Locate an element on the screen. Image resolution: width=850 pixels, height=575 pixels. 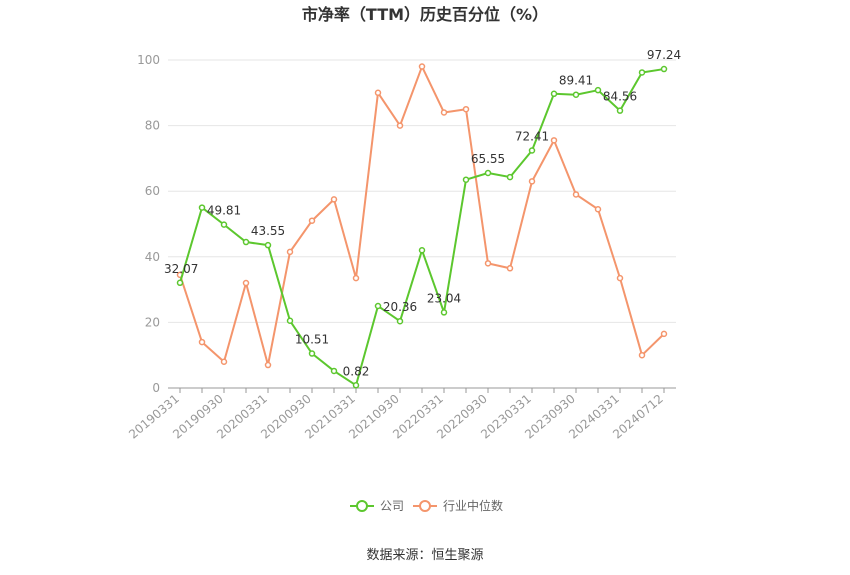
chart-title: 市净率（TTM）历史百分位（%） is located at coordinates (425, 14).